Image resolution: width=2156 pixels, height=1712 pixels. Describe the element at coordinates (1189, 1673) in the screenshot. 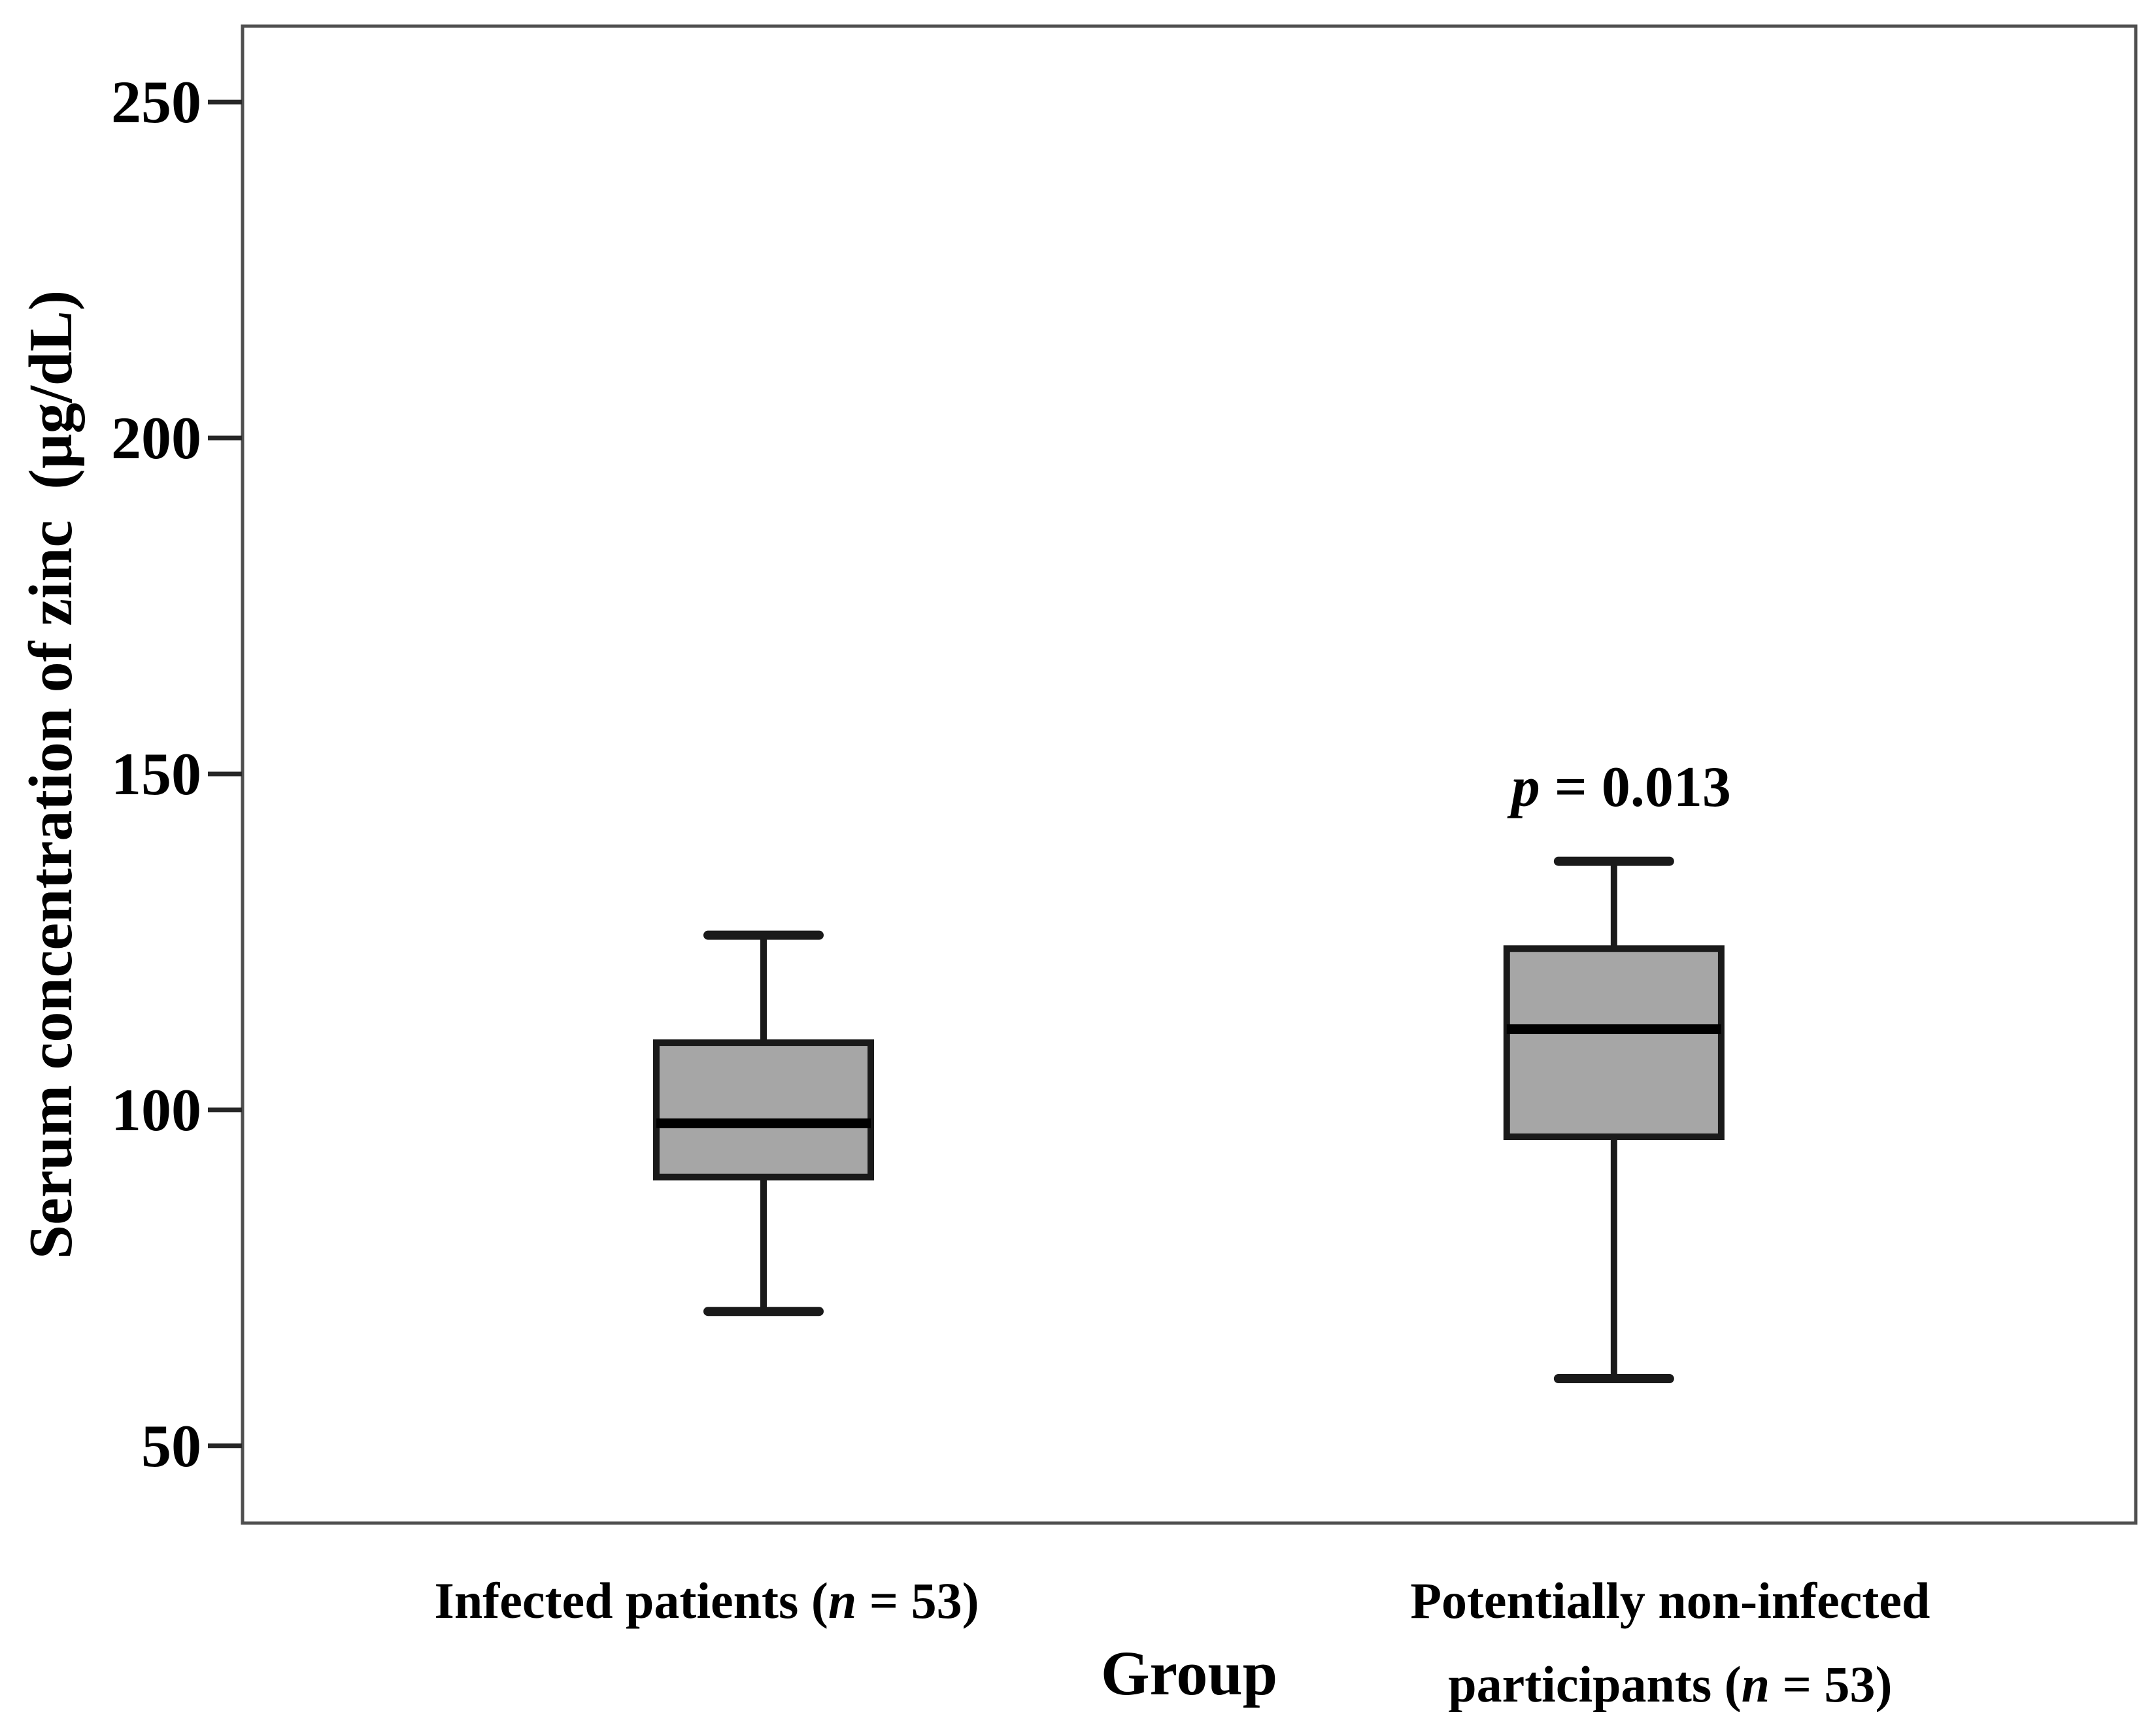

I see `x-axis-title: Group` at that location.